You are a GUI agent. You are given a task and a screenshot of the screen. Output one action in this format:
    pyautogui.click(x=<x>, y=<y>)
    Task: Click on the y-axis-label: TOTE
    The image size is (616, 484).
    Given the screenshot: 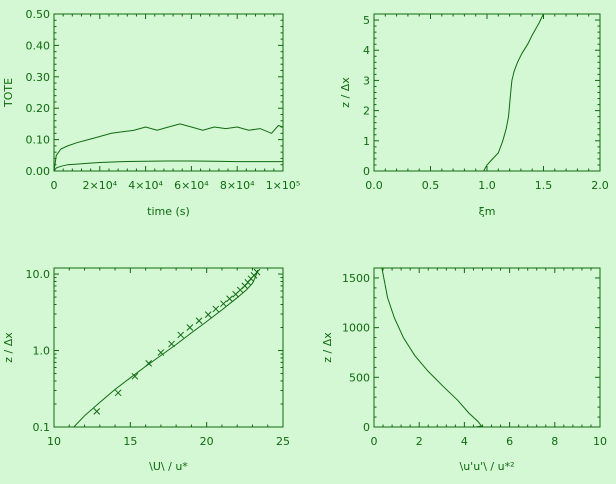 What is the action you would take?
    pyautogui.click(x=8, y=93)
    